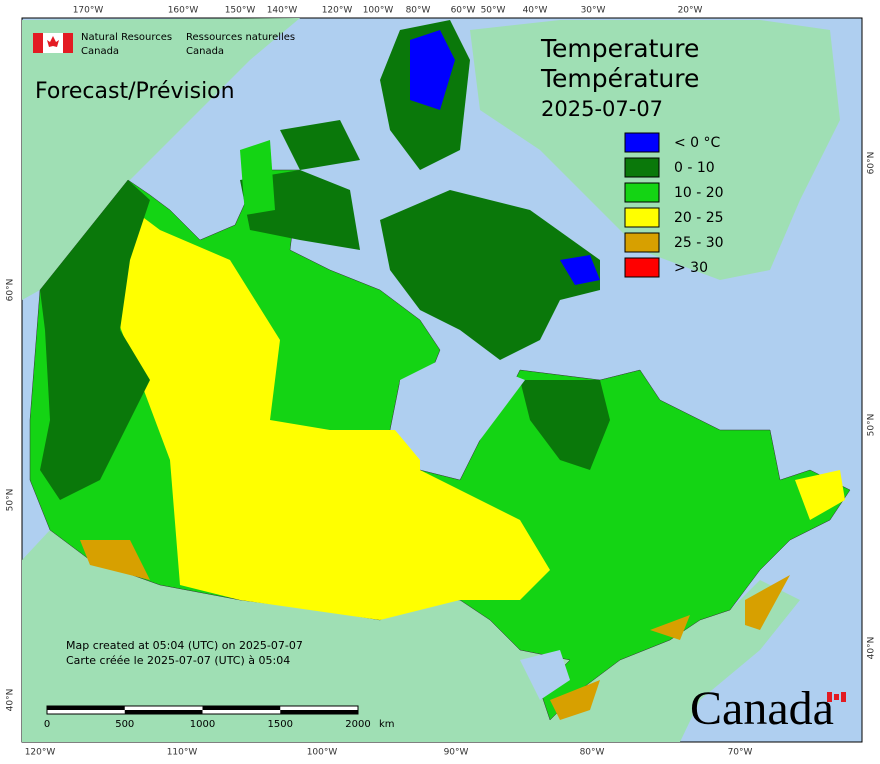 The width and height of the screenshot is (880, 764). What do you see at coordinates (88, 11) in the screenshot?
I see `graticule-label: 170°W` at bounding box center [88, 11].